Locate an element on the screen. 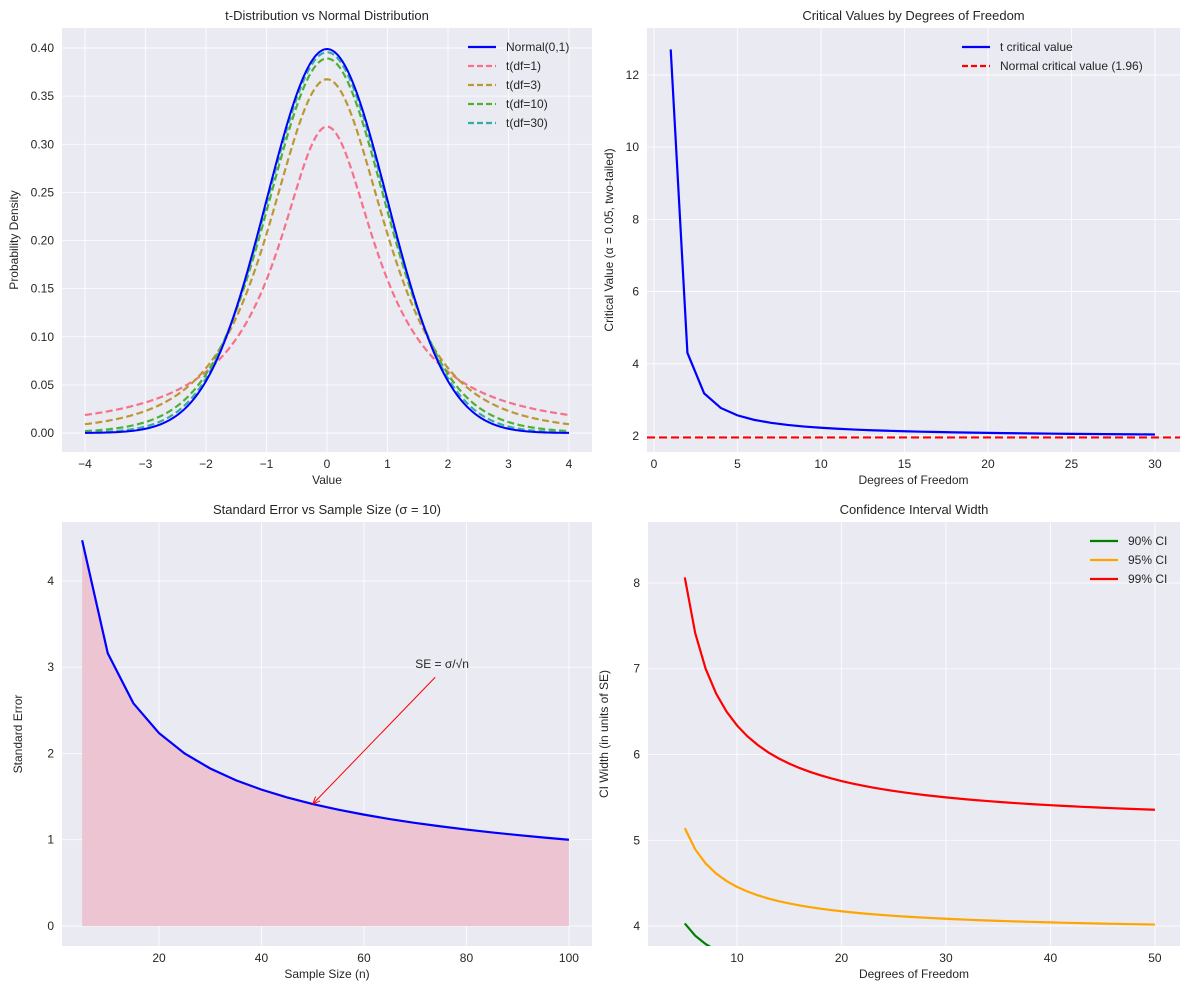 This screenshot has height=990, width=1189. y-tick-label: 12 is located at coordinates (633, 75).